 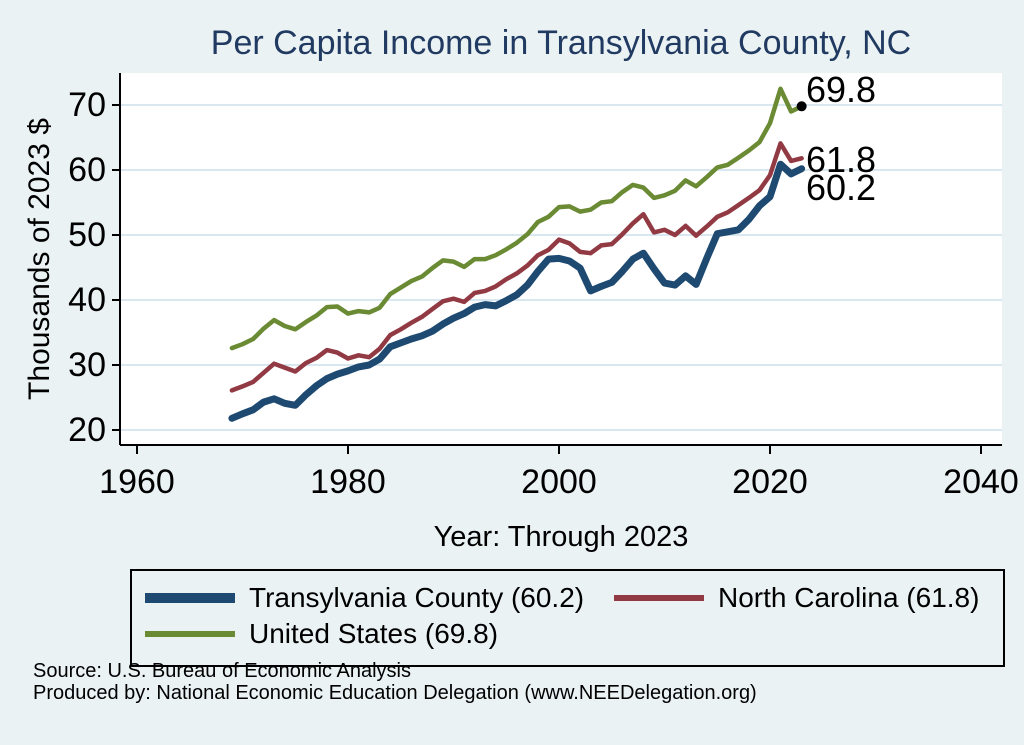 What do you see at coordinates (561, 537) in the screenshot?
I see `x-axis-title: Year: Through 2023` at bounding box center [561, 537].